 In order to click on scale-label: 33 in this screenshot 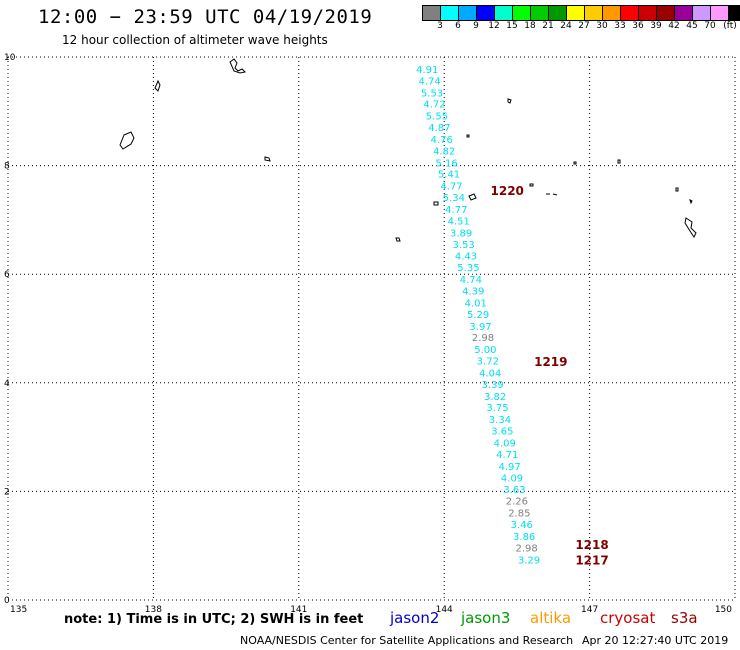, I will do `click(620, 26)`.